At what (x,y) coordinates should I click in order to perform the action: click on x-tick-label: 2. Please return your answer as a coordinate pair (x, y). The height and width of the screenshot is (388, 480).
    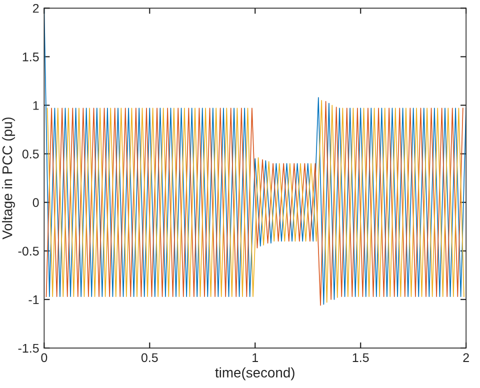
    Looking at the image, I should click on (466, 357).